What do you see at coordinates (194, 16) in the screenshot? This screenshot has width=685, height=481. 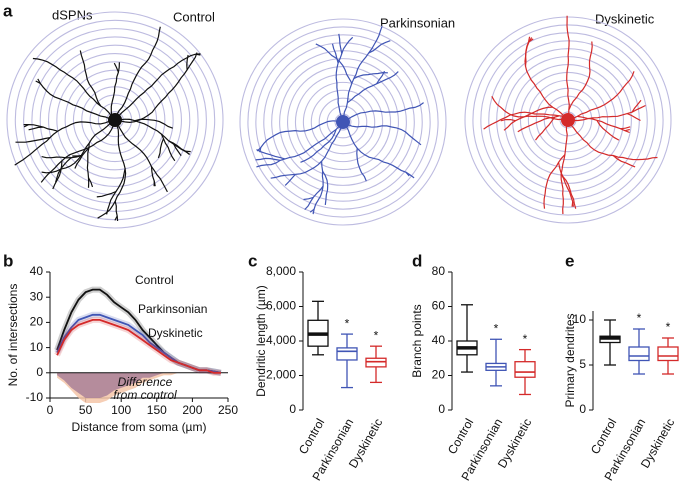 I see `condition-label: Control` at bounding box center [194, 16].